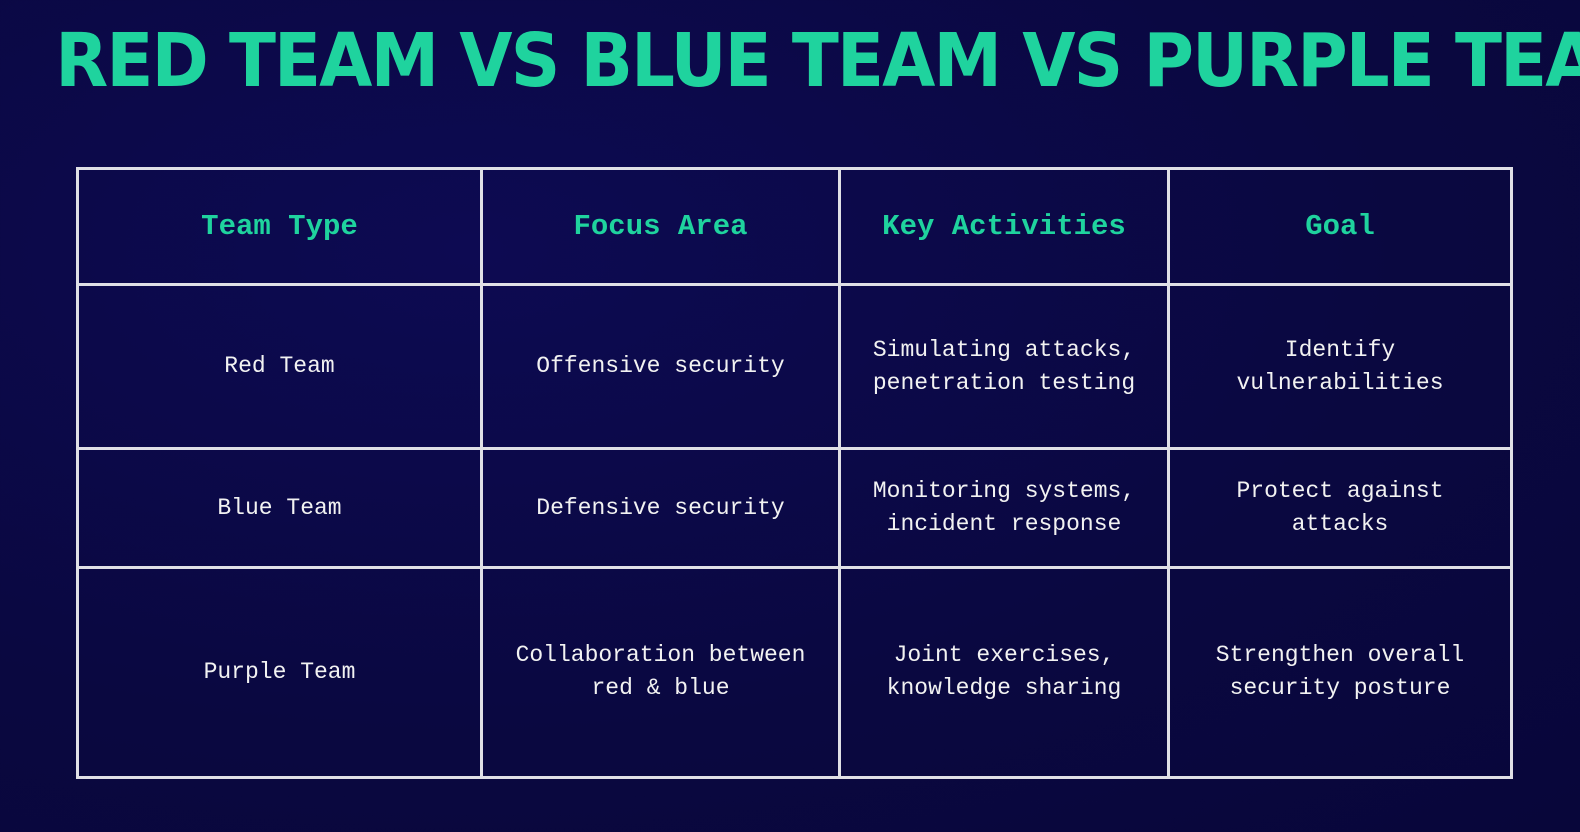 Image resolution: width=1580 pixels, height=832 pixels. Describe the element at coordinates (1340, 367) in the screenshot. I see `cell: Identify vulnerabilities` at that location.